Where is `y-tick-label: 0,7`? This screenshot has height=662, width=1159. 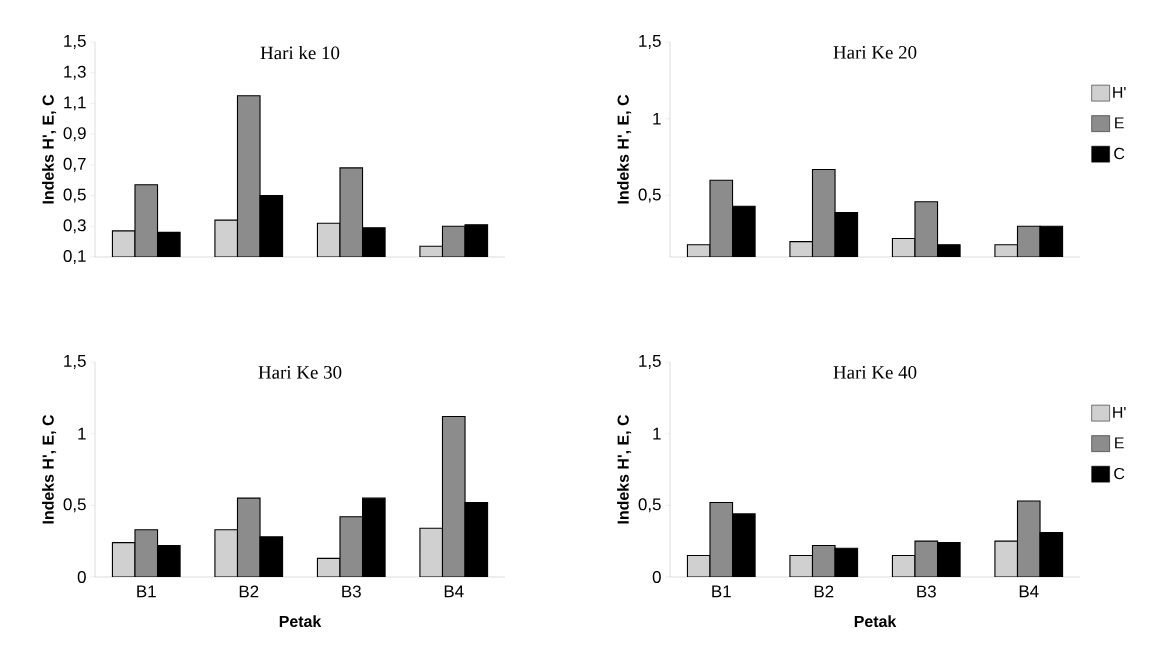
y-tick-label: 0,7 is located at coordinates (74, 164).